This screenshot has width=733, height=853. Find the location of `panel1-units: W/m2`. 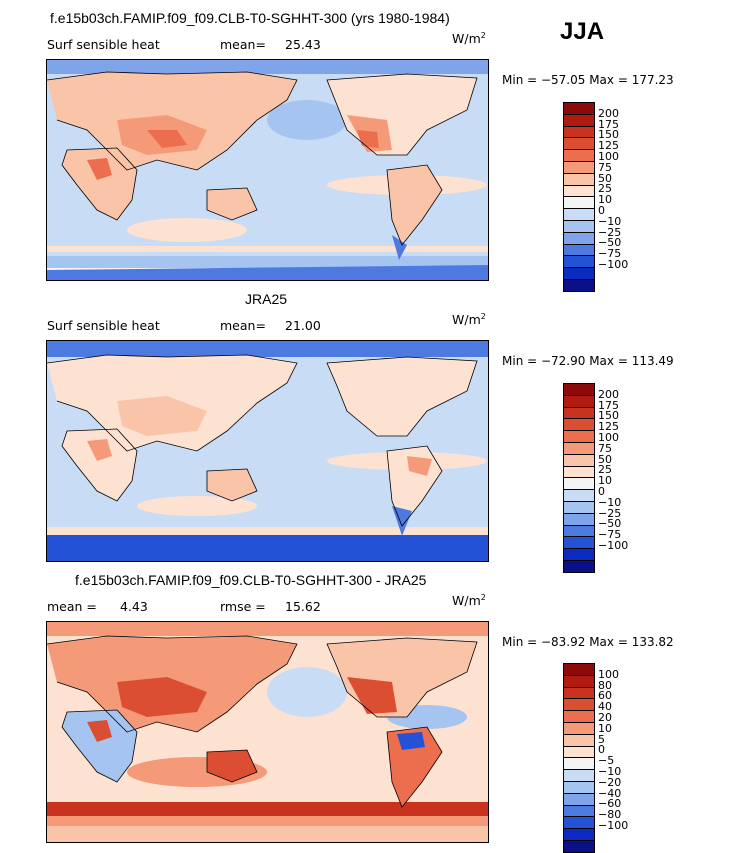

panel1-units: W/m2 is located at coordinates (469, 39).